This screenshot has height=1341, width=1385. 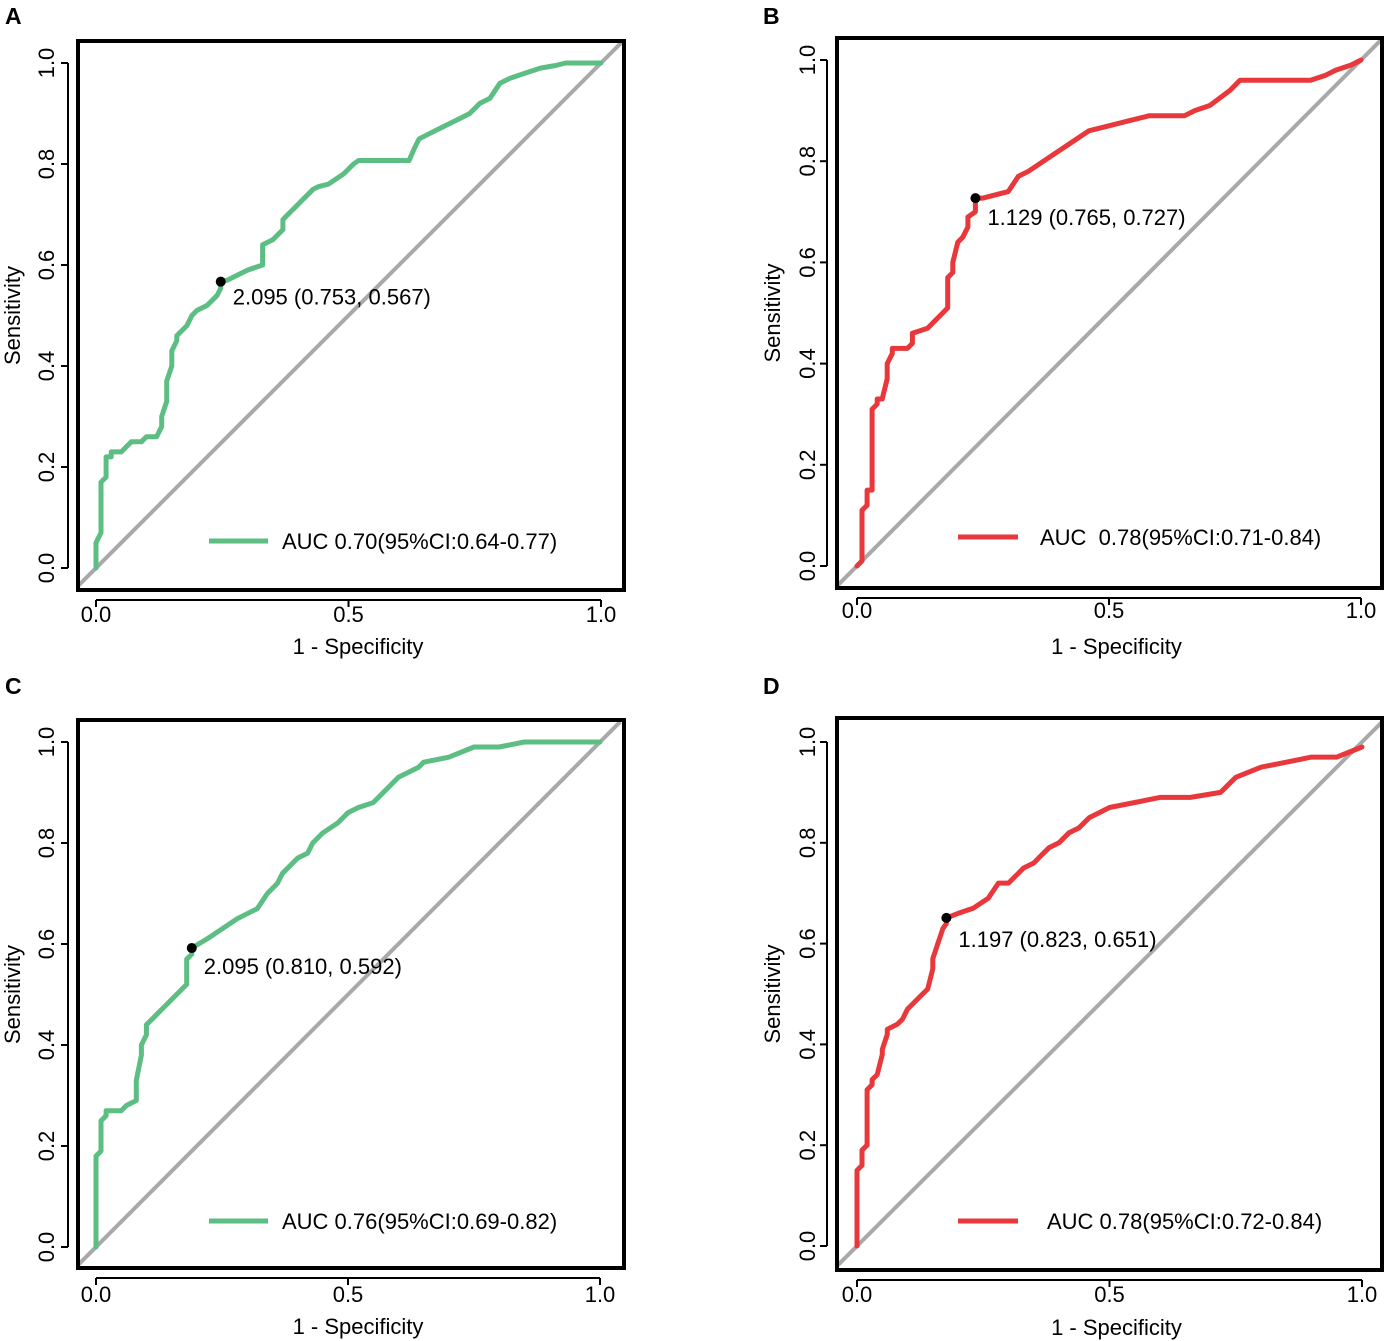 What do you see at coordinates (46, 1247) in the screenshot?
I see `y-tick-label-c-0: 0.0` at bounding box center [46, 1247].